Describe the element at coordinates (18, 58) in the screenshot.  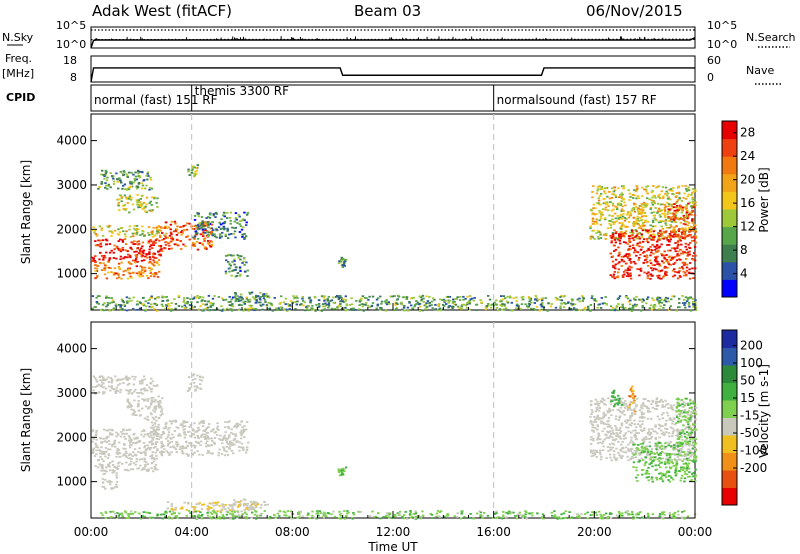
I see `freq-label: Freq.` at that location.